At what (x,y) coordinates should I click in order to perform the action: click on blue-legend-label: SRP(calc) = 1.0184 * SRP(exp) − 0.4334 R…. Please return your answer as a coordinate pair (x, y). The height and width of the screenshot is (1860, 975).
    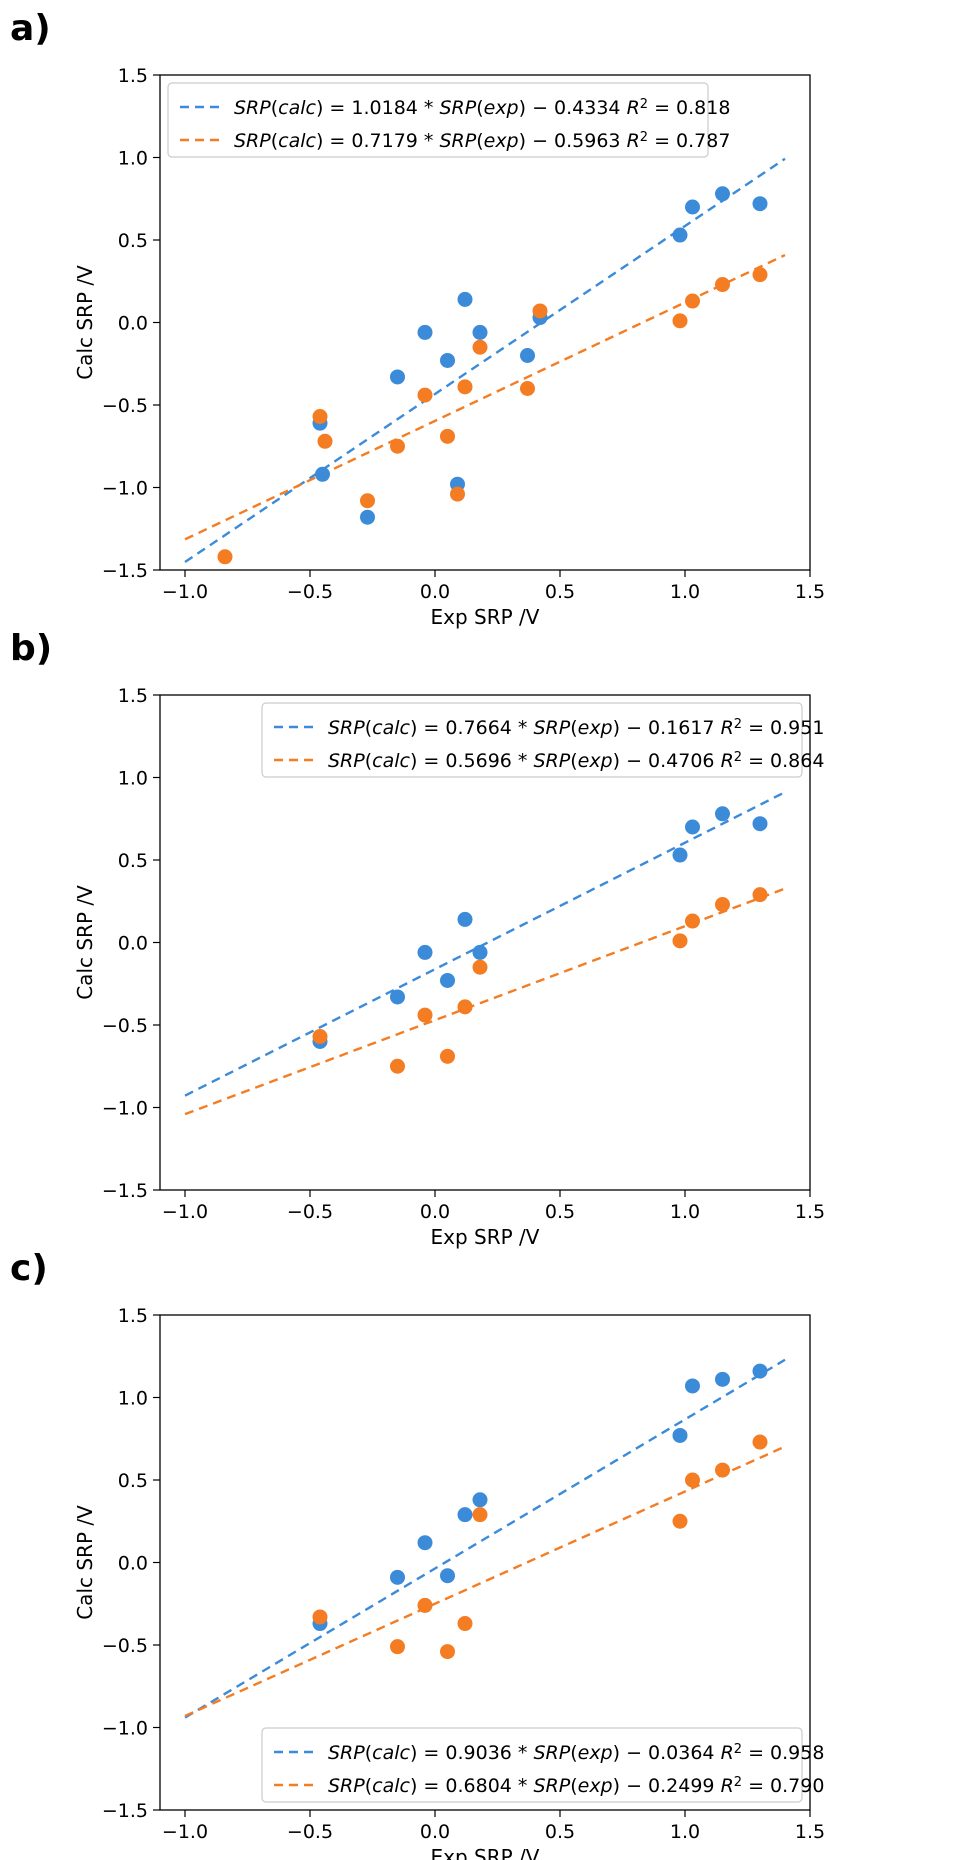
    Looking at the image, I should click on (482, 108).